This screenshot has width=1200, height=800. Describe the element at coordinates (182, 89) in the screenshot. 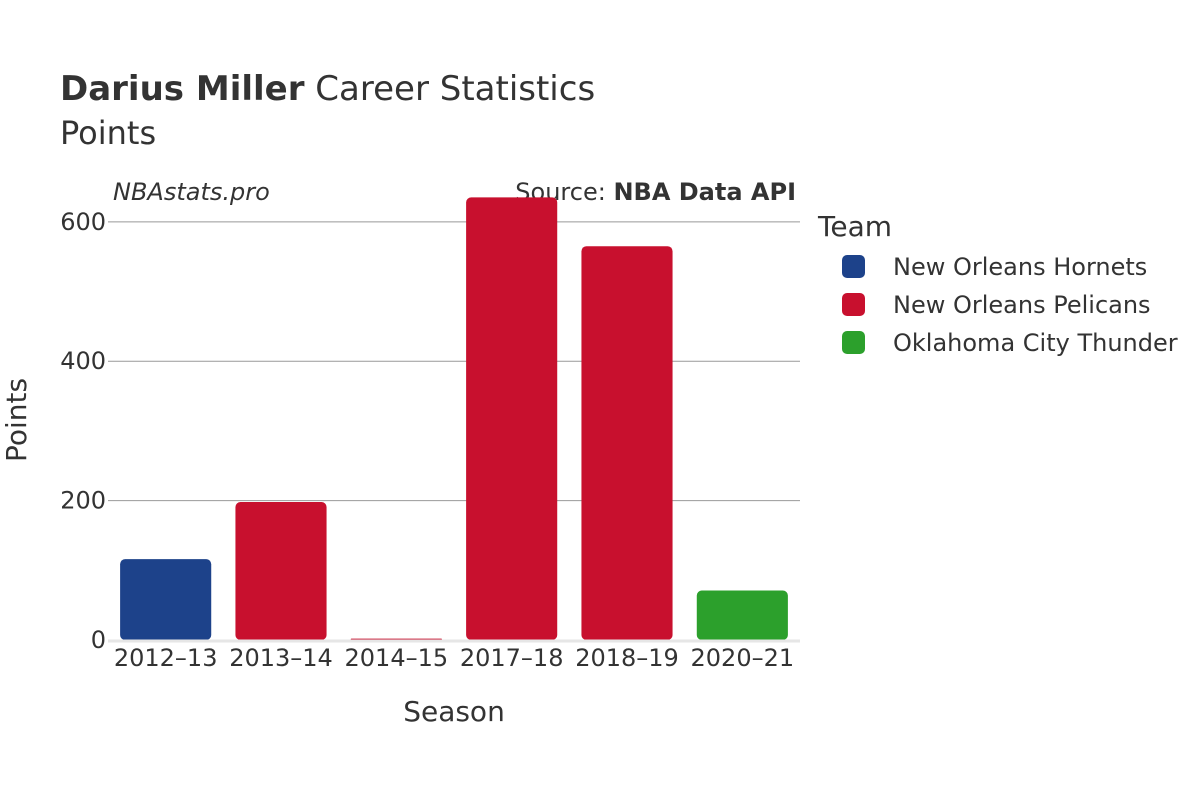

I see `chart-title-player: Darius Miller` at that location.